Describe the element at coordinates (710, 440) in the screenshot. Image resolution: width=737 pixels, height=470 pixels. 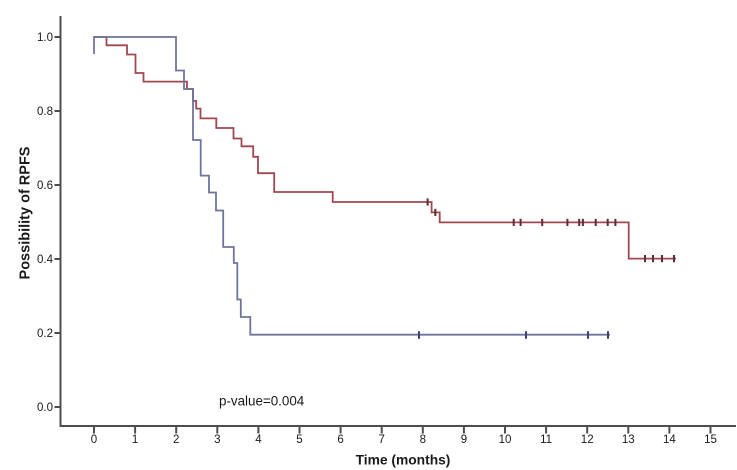
I see `svg-text: 15` at that location.